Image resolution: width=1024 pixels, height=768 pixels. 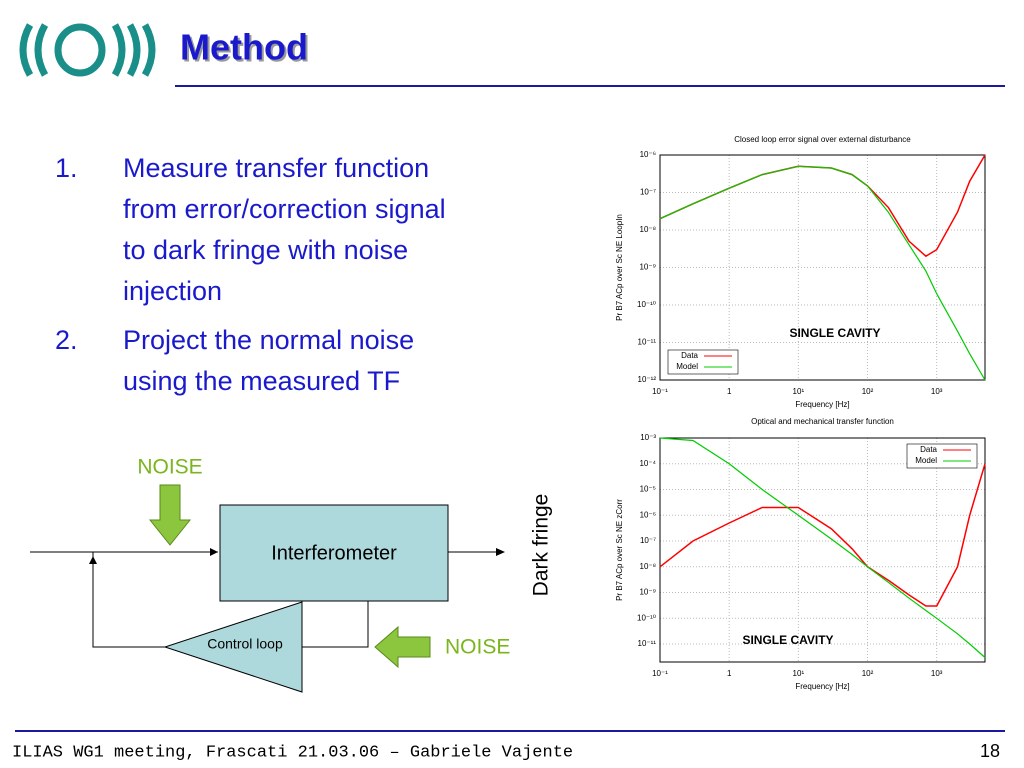 I want to click on list-number: 1., so click(x=66, y=168).